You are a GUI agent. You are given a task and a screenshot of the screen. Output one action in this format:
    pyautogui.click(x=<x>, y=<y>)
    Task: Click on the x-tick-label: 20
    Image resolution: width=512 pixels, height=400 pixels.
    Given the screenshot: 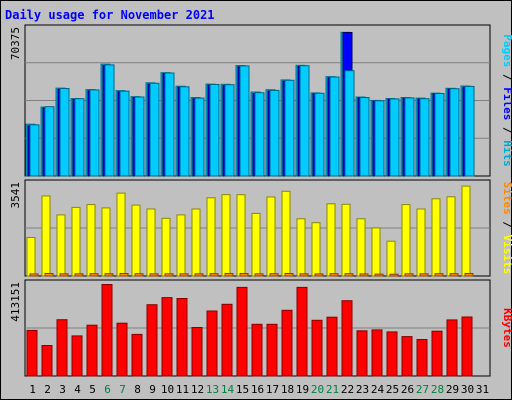 What is the action you would take?
    pyautogui.click(x=317, y=389)
    